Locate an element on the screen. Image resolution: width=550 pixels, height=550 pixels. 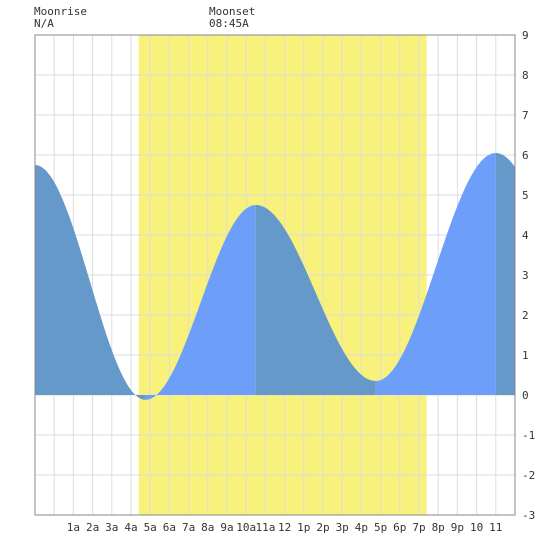
x-tick-label: 7p is located at coordinates (418, 527).